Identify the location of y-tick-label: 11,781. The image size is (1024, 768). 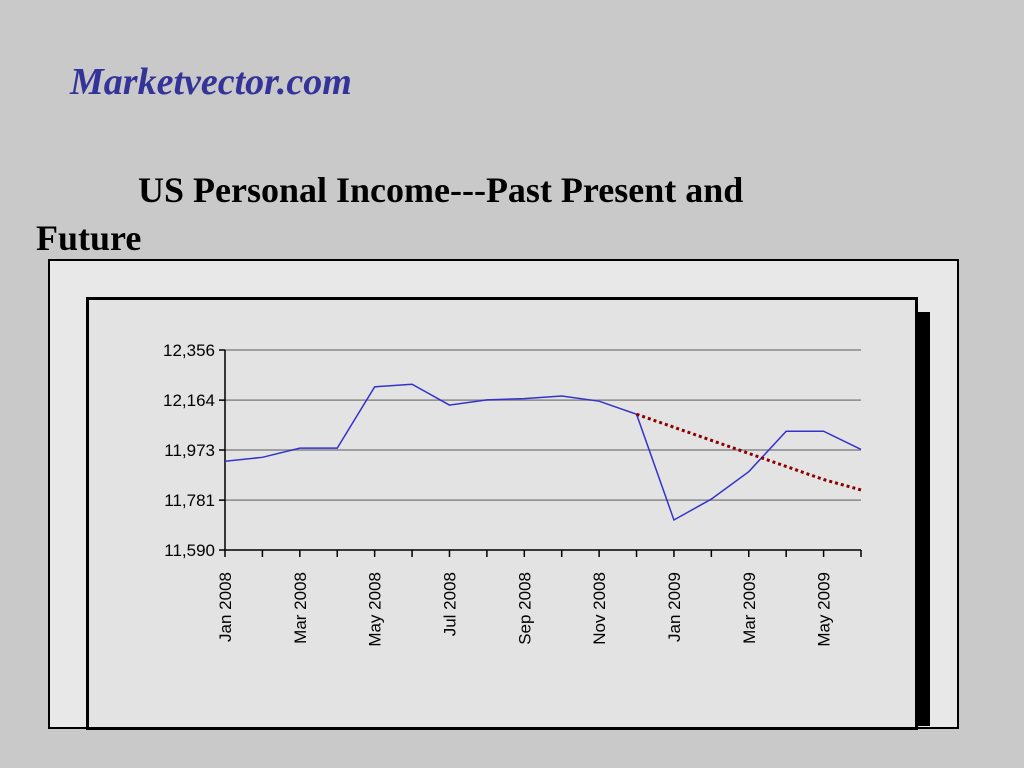
(189, 500).